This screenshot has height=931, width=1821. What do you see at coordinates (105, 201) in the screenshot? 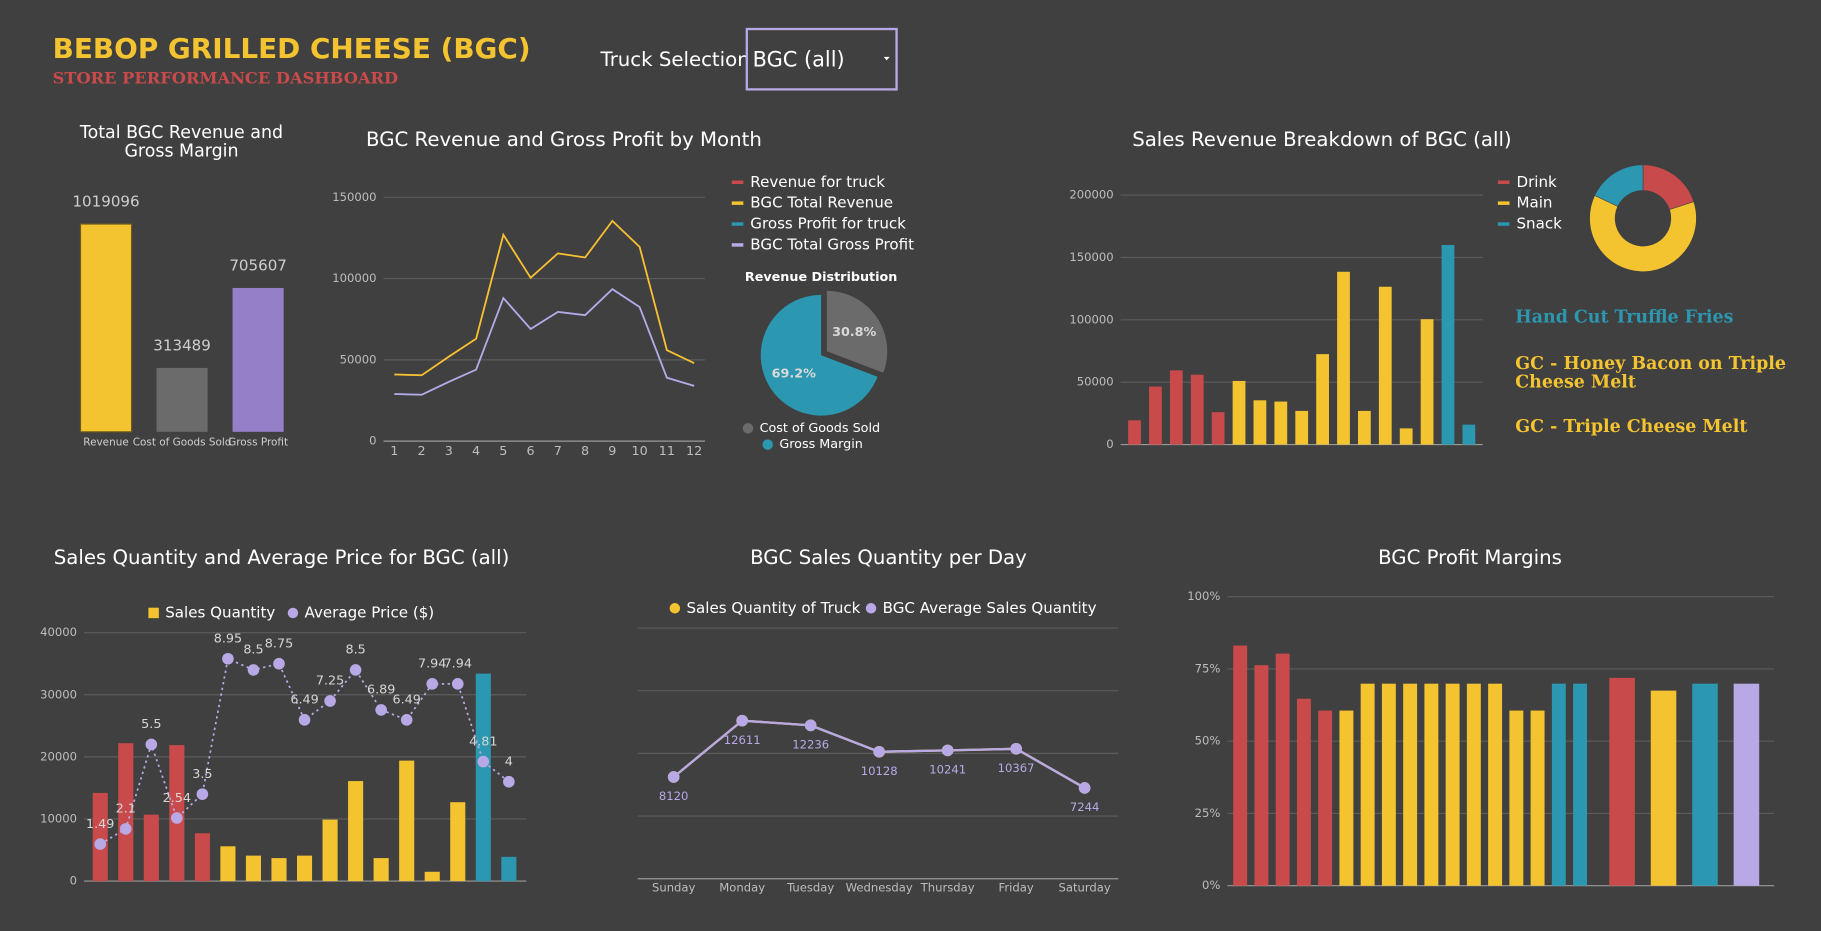
I see `value-label: 1019096` at bounding box center [105, 201].